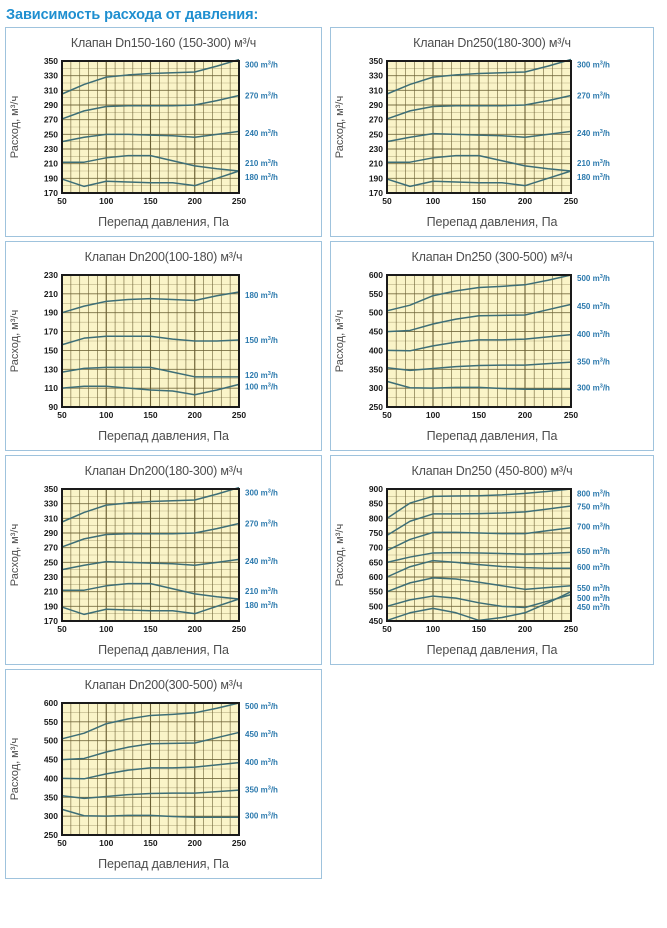 The width and height of the screenshot is (667, 928). What do you see at coordinates (163, 471) in the screenshot?
I see `chart-title: Клапан Dn200(180-300) м³/ч` at bounding box center [163, 471].